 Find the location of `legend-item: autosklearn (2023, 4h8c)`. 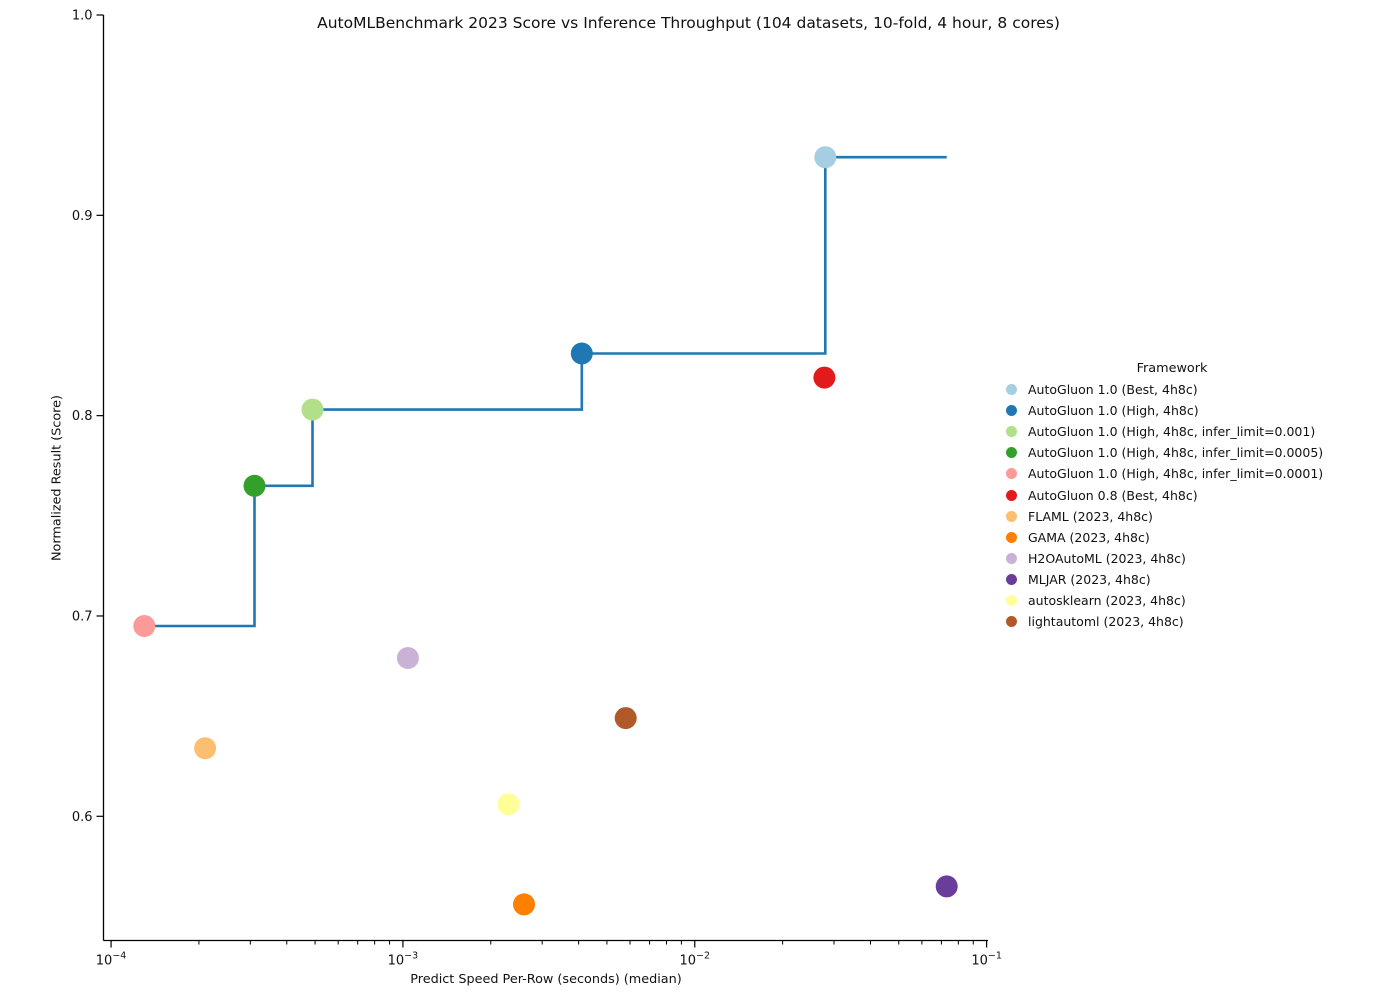

legend-item: autosklearn (2023, 4h8c) is located at coordinates (1172, 600).